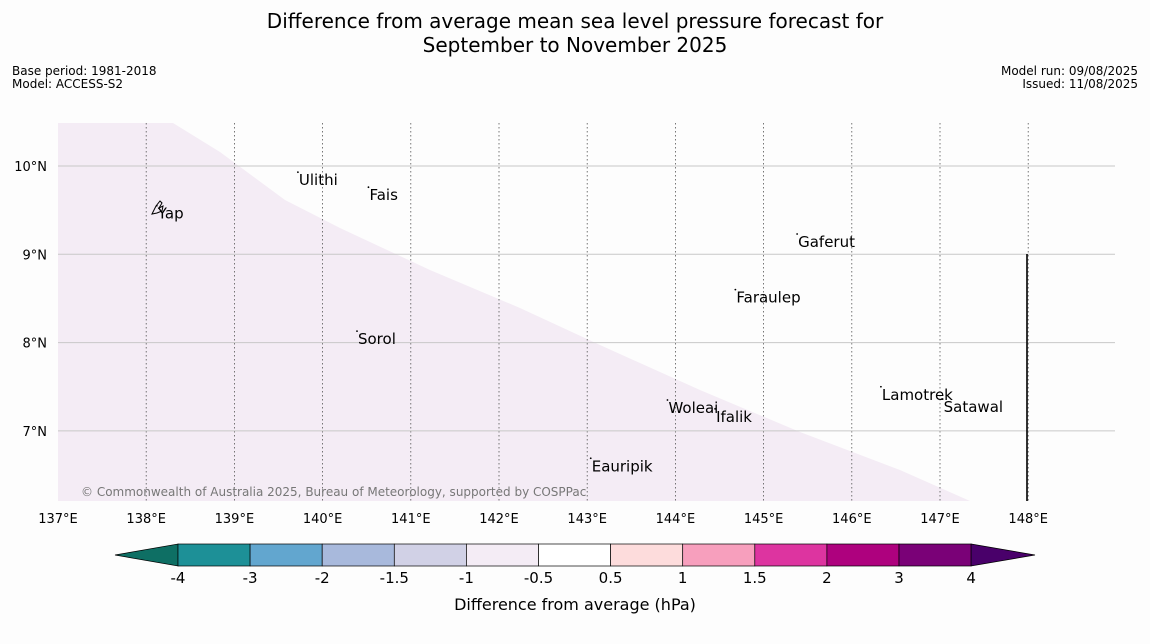  Describe the element at coordinates (971, 578) in the screenshot. I see `colorbar-tick-label: 4` at that location.